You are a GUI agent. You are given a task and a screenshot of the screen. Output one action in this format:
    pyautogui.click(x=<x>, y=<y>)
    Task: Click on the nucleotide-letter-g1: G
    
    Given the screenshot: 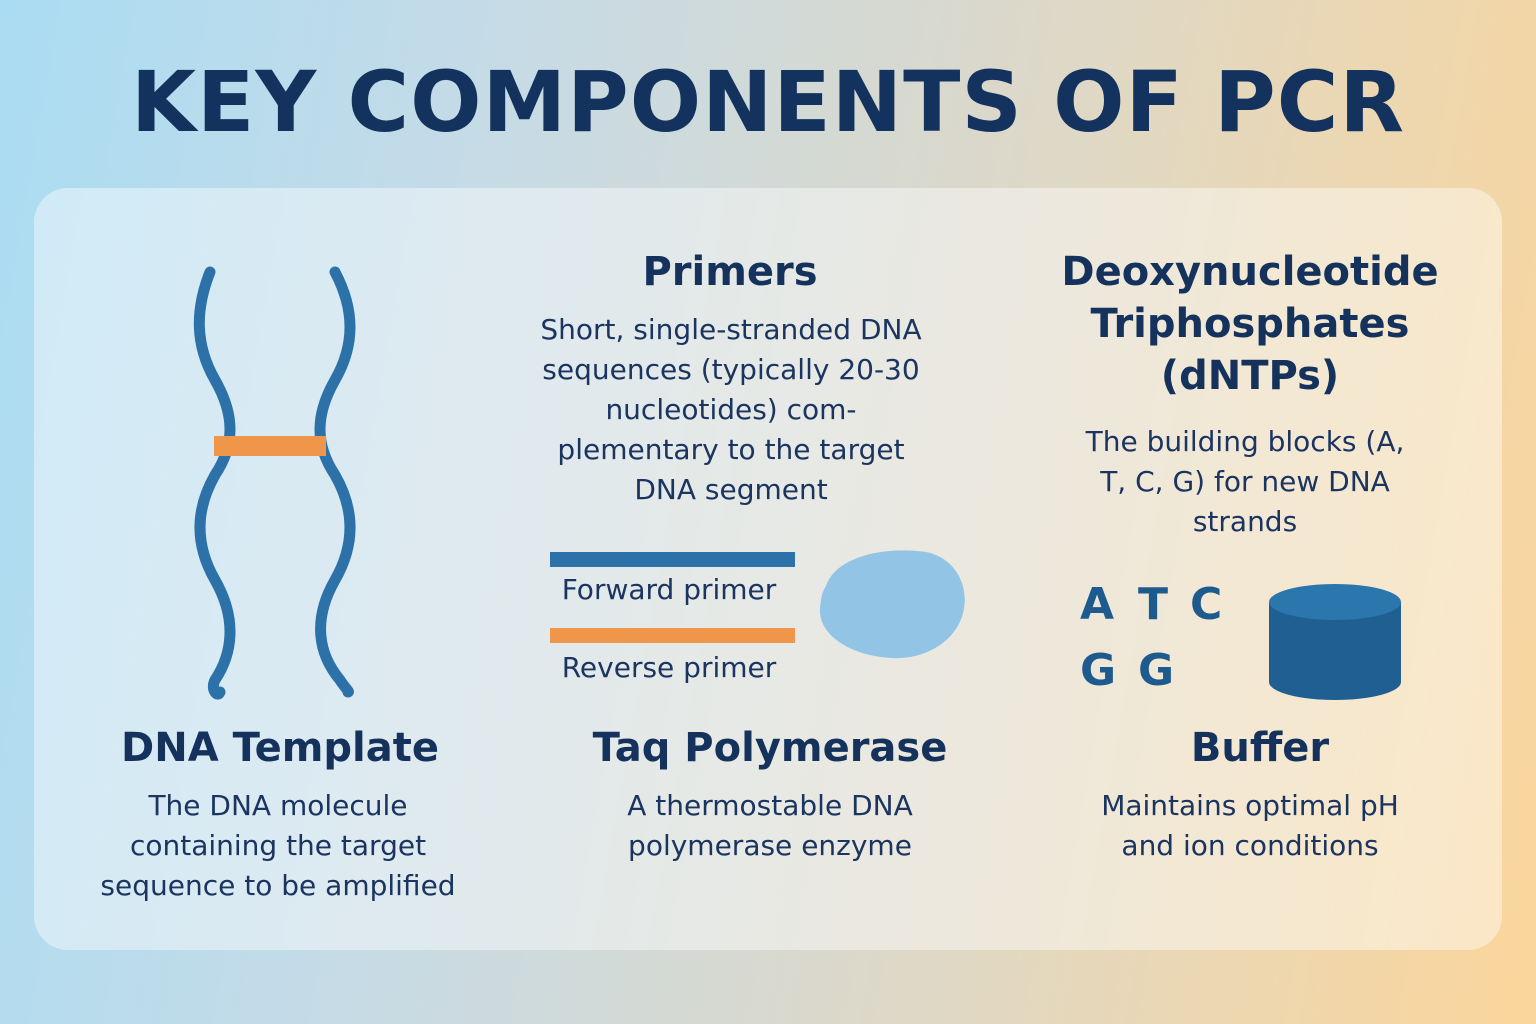 What is the action you would take?
    pyautogui.click(x=1098, y=670)
    